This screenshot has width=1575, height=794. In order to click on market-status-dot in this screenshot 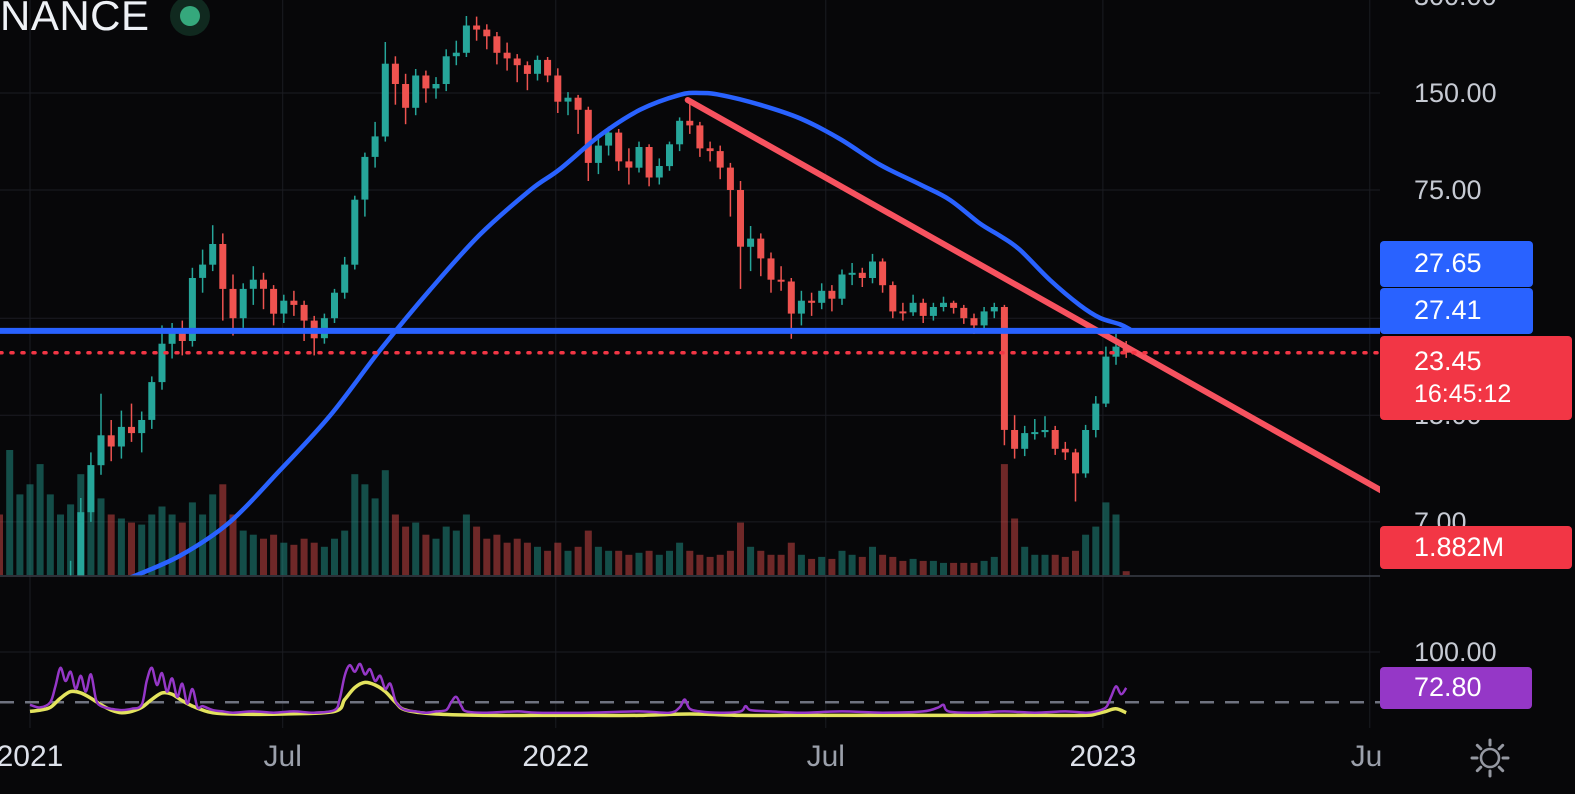, I will do `click(189, 18)`.